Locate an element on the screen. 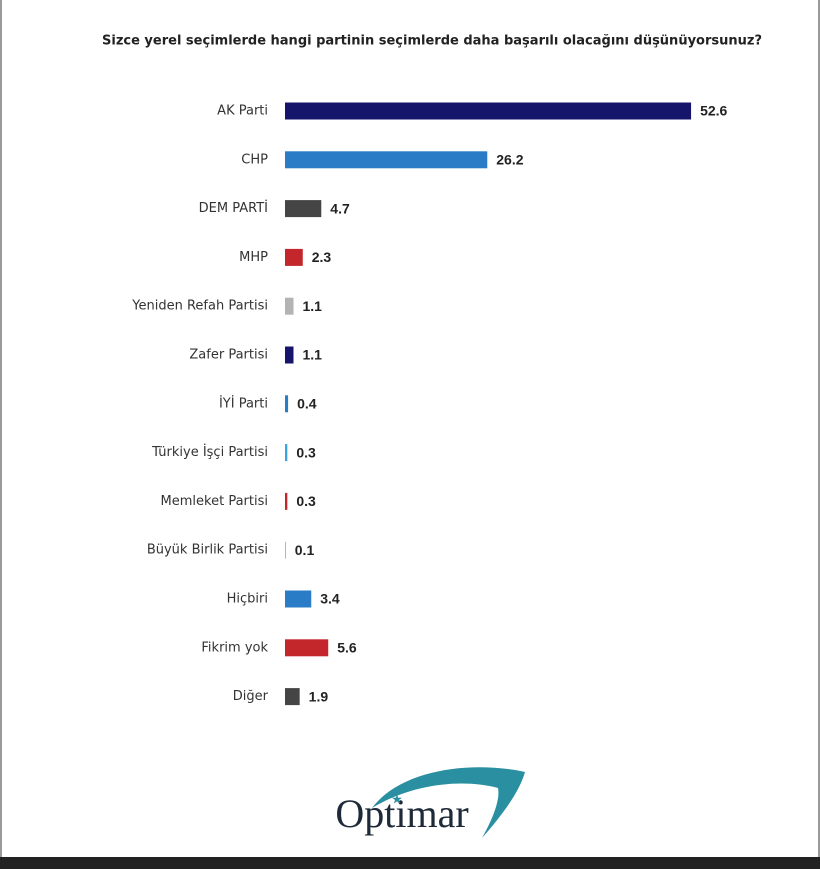  logo-star: ★ is located at coordinates (397, 800).